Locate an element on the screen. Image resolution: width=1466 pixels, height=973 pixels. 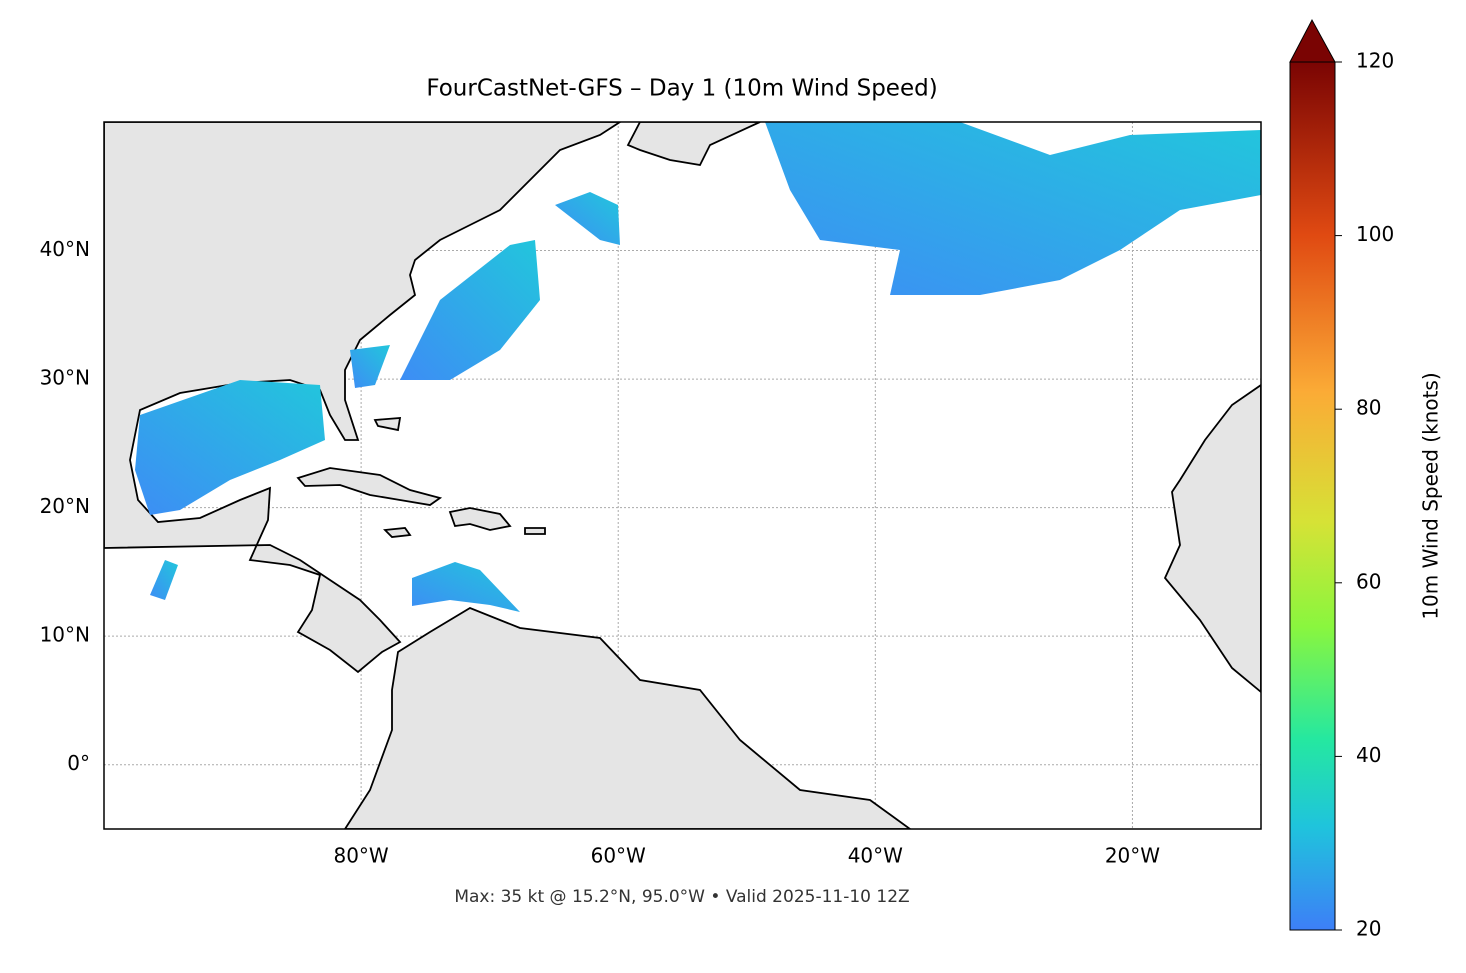
colorbar-tick-label: 100 is located at coordinates (1375, 234).